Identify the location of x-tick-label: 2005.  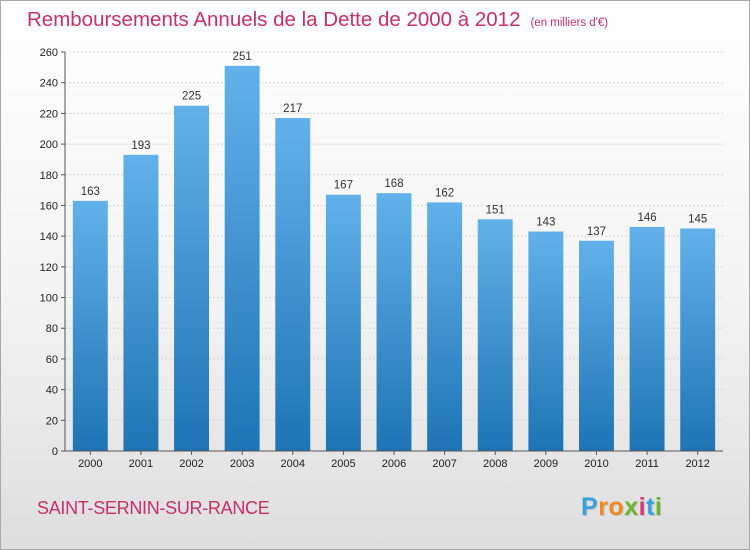
(343, 464).